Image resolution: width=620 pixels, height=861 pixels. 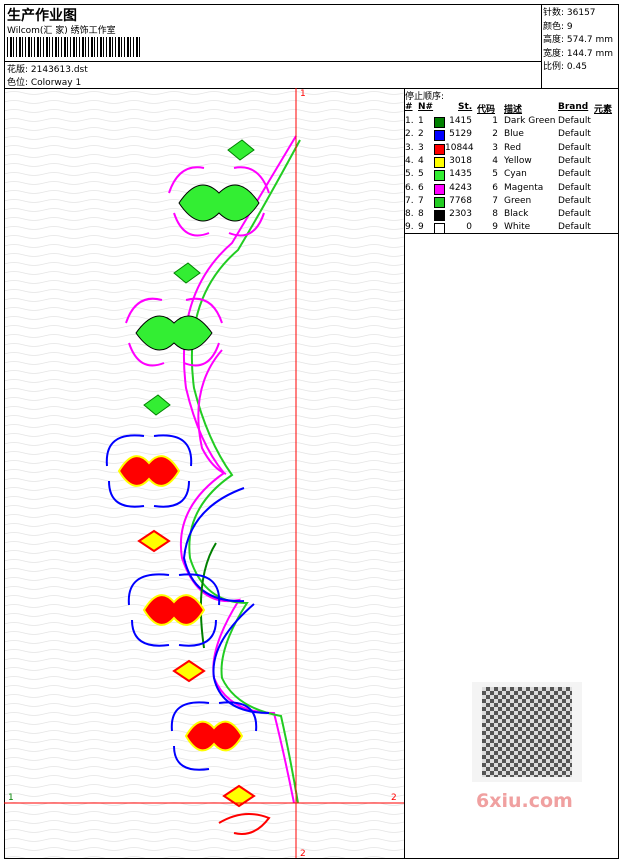 What do you see at coordinates (495, 147) in the screenshot?
I see `code: 3` at bounding box center [495, 147].